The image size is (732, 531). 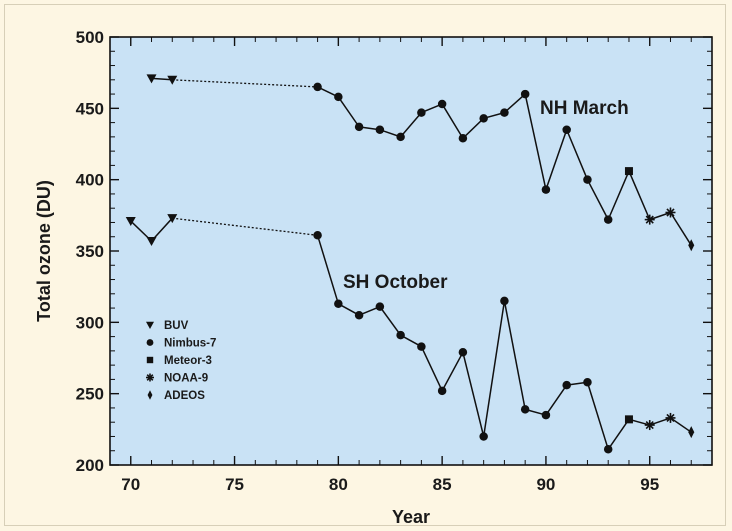 I want to click on x-tick-label: 90, so click(x=545, y=484).